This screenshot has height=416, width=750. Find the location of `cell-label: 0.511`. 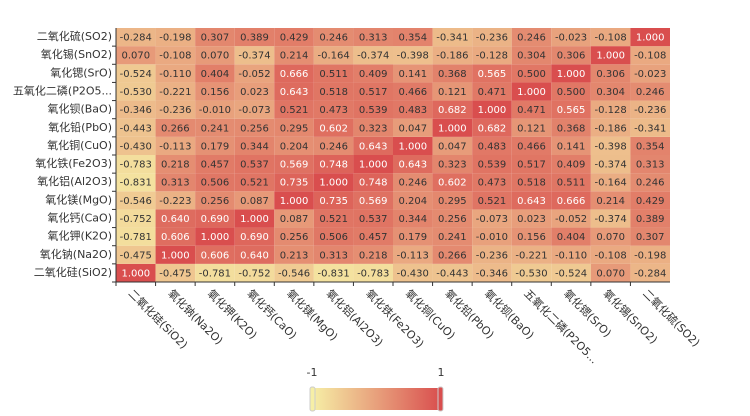

cell-label: 0.511 is located at coordinates (571, 183).